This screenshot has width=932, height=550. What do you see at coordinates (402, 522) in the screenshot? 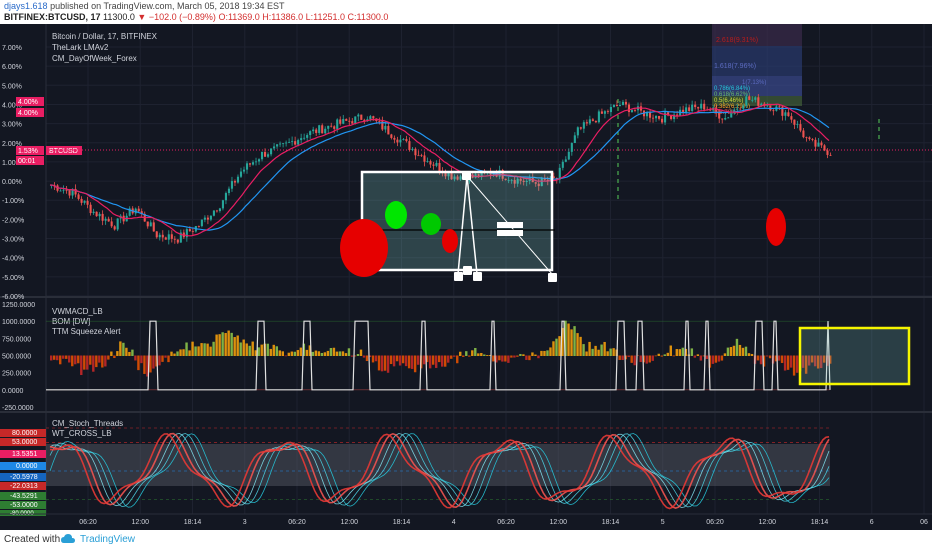
I see `time-tick-label: 18:14` at bounding box center [402, 522].